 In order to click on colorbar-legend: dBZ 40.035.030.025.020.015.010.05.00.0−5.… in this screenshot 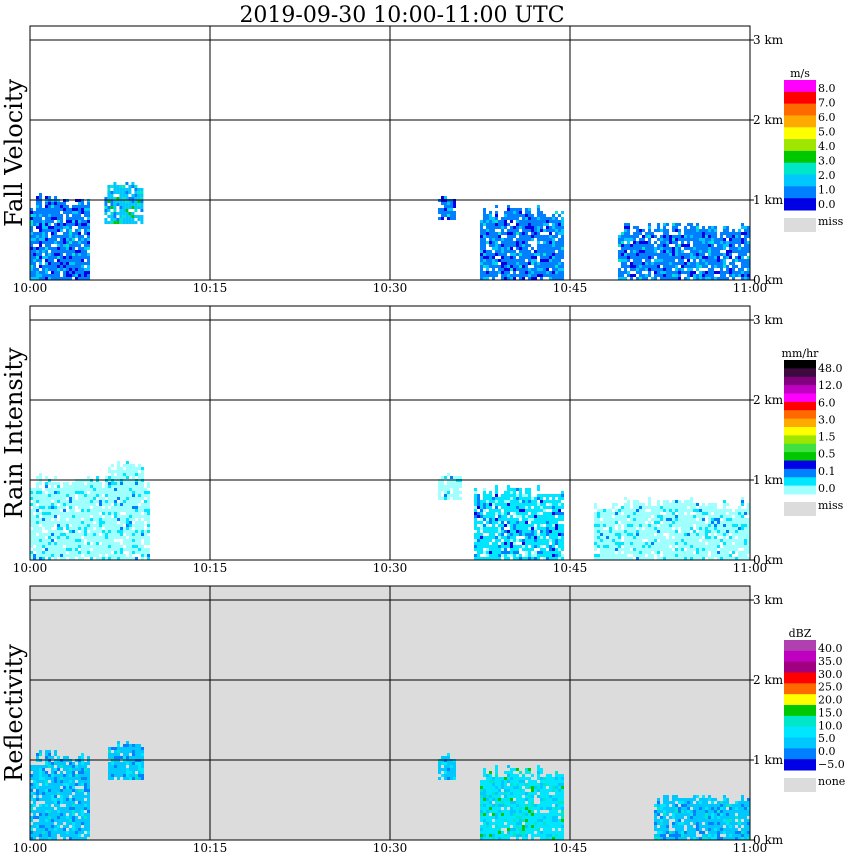, I will do `click(814, 709)`.